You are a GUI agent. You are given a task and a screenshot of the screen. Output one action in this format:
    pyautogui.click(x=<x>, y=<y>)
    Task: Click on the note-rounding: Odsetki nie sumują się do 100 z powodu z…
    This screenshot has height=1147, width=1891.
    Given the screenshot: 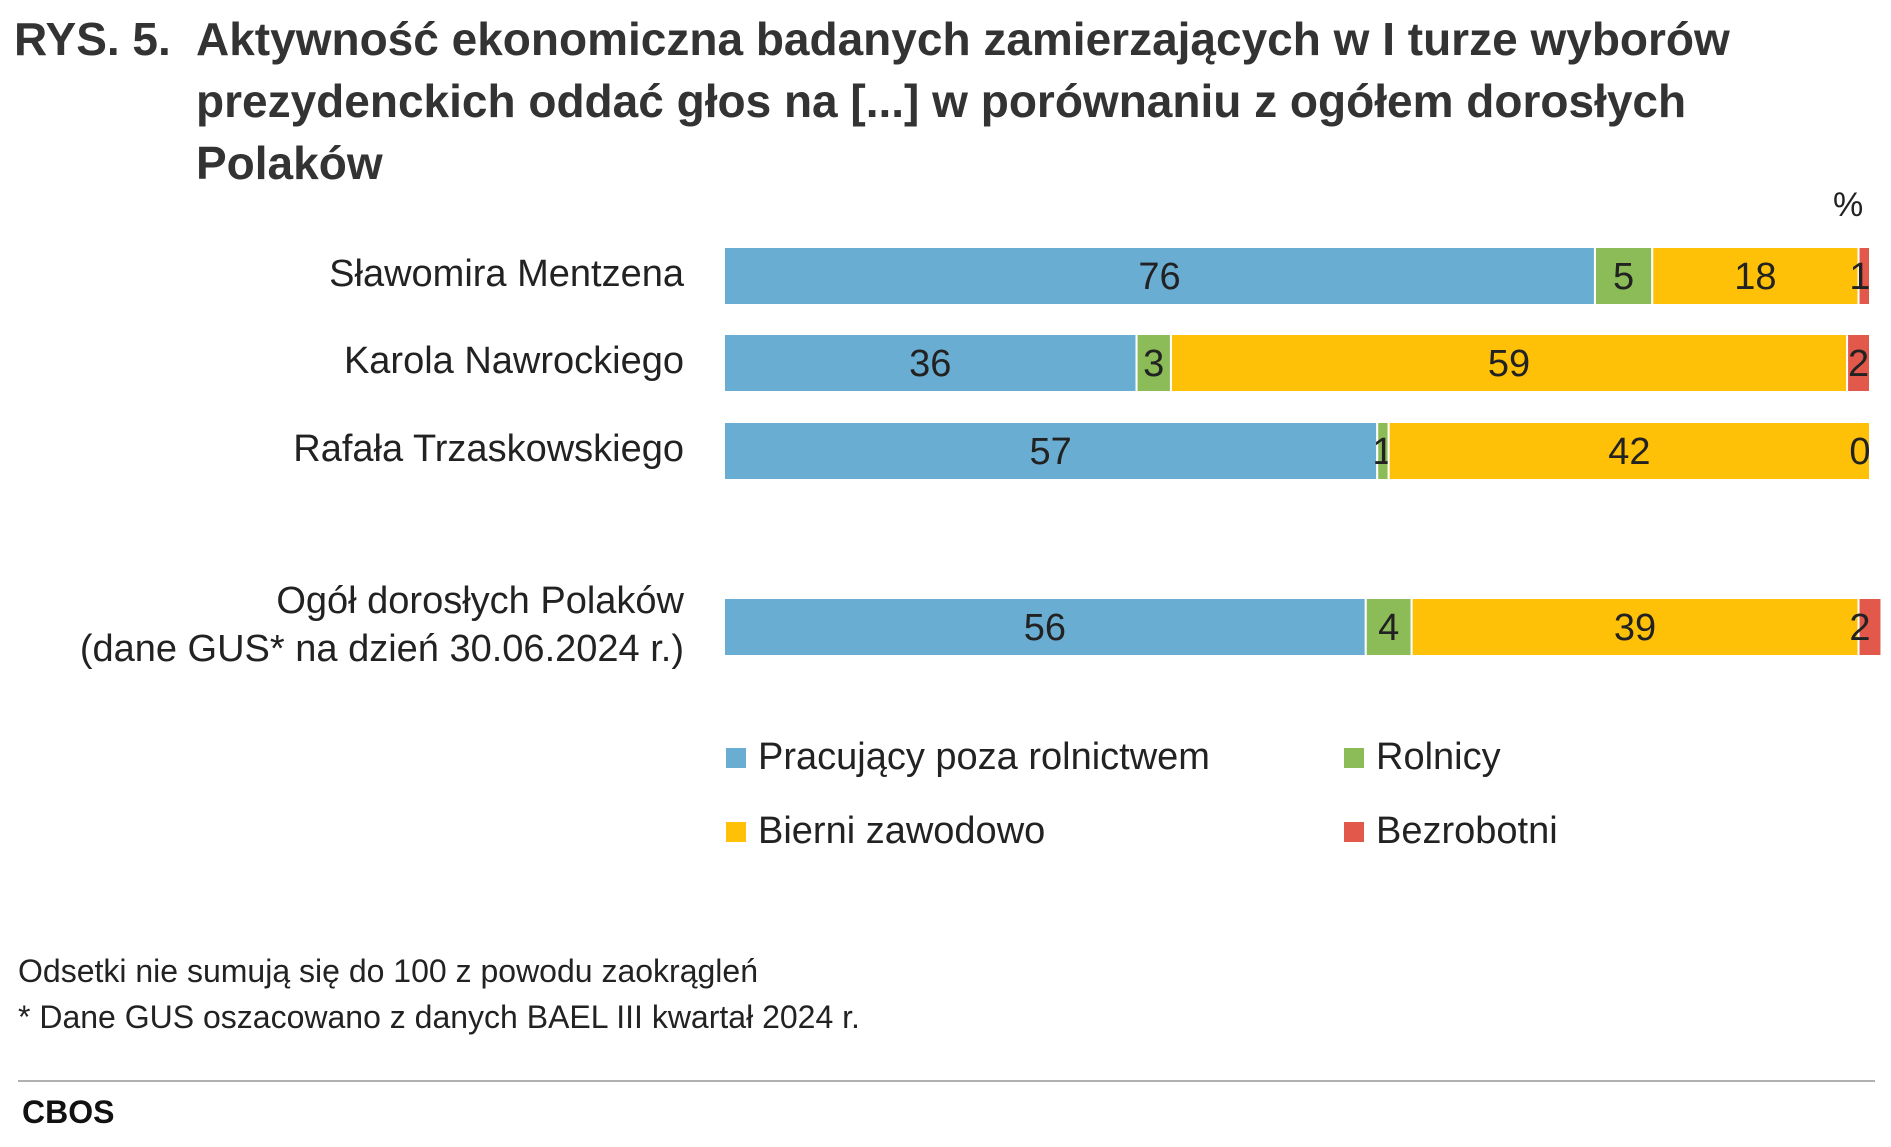 What is the action you would take?
    pyautogui.click(x=388, y=971)
    